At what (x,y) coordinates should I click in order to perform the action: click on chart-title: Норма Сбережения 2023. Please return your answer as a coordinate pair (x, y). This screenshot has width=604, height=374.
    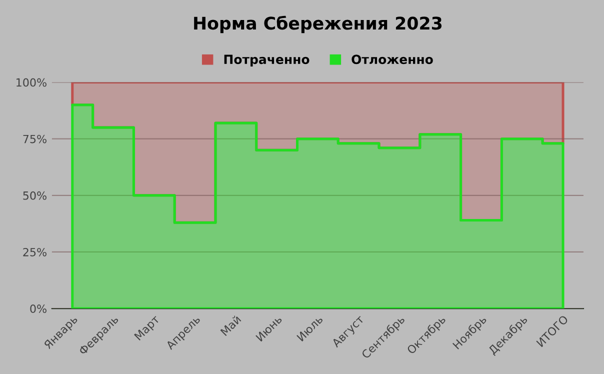
    Looking at the image, I should click on (318, 25).